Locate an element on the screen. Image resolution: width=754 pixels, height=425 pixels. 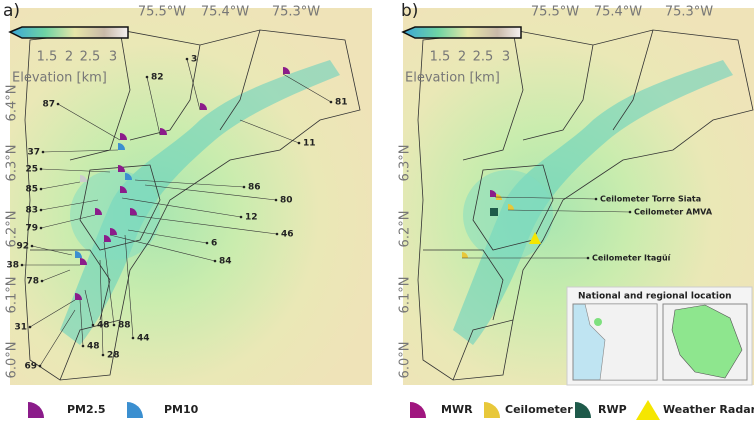
station-label: 44 is located at coordinates (143, 339).